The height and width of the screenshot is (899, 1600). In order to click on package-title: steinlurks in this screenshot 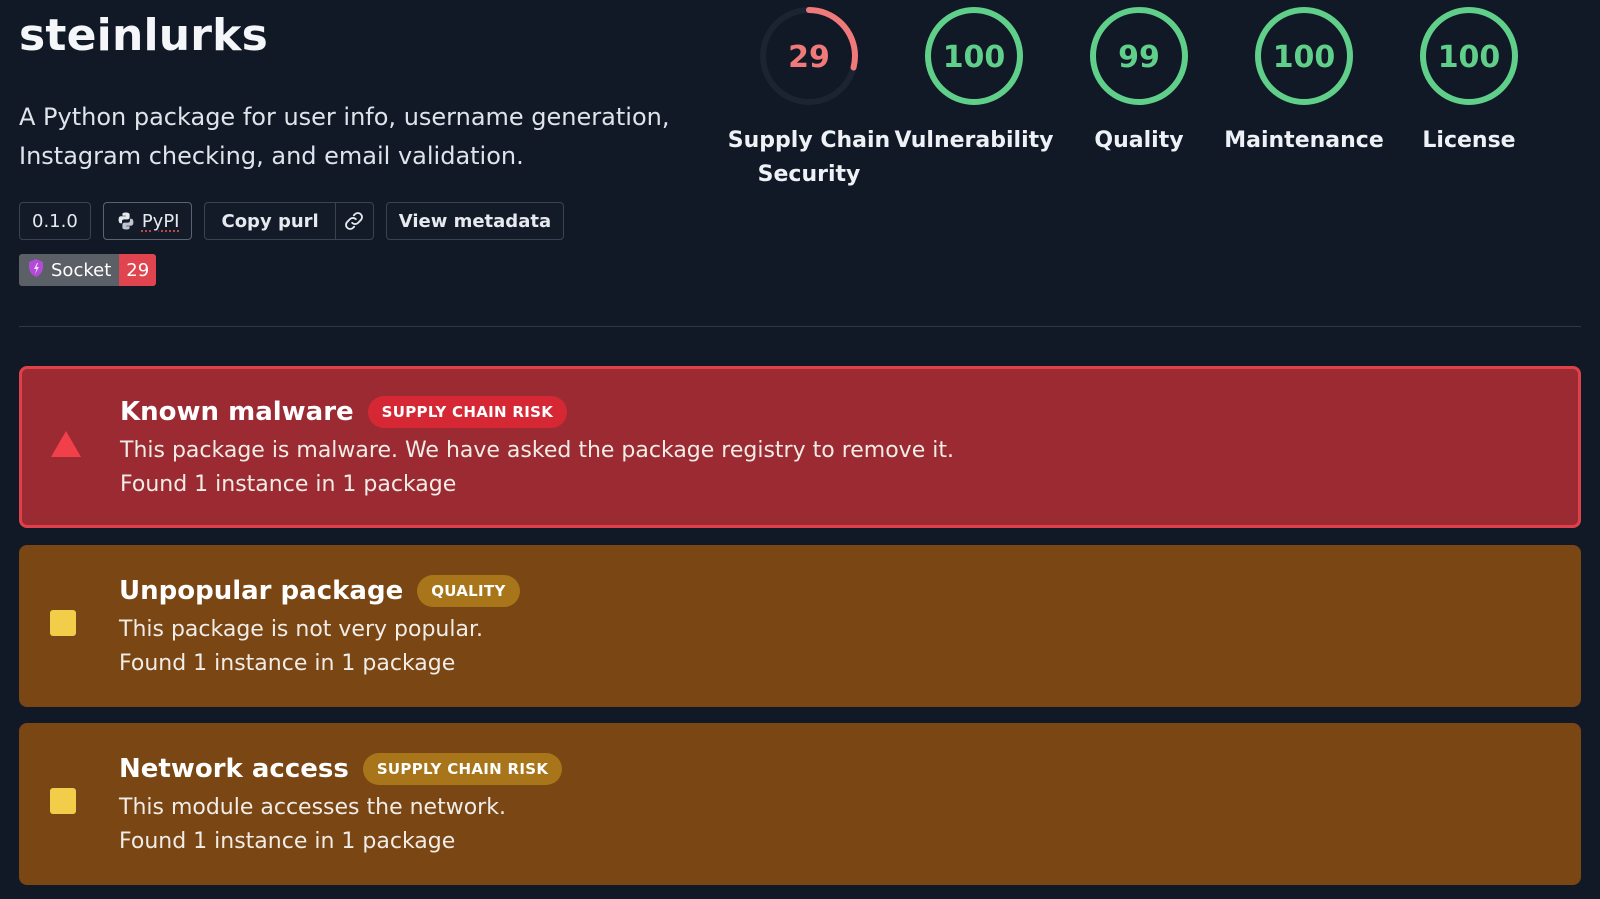, I will do `click(144, 35)`.